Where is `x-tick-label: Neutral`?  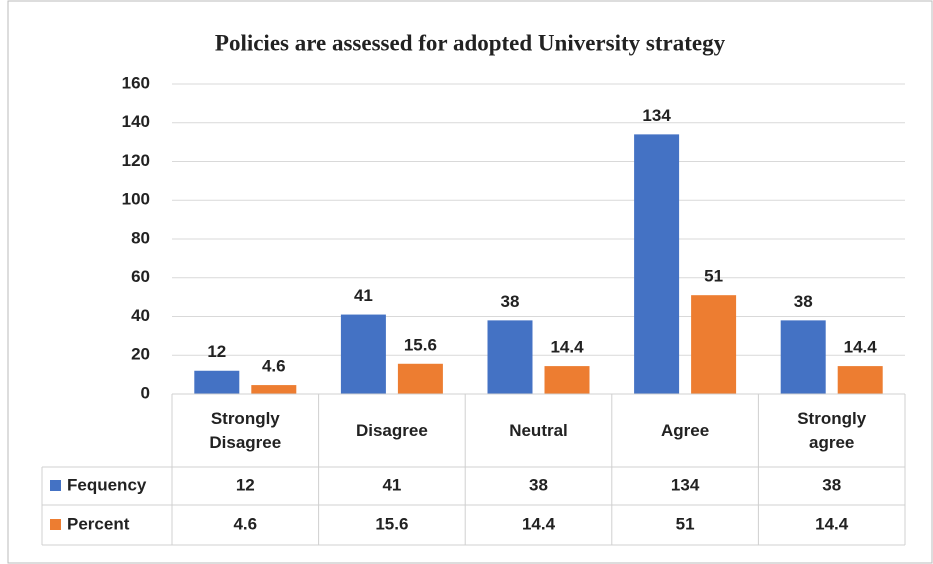 x-tick-label: Neutral is located at coordinates (538, 430).